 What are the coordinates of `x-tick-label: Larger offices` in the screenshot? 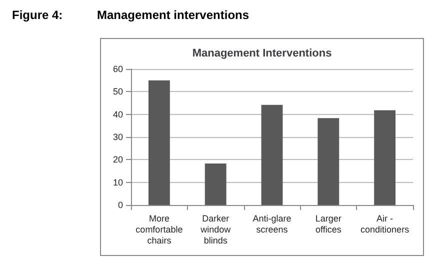 It's located at (328, 224).